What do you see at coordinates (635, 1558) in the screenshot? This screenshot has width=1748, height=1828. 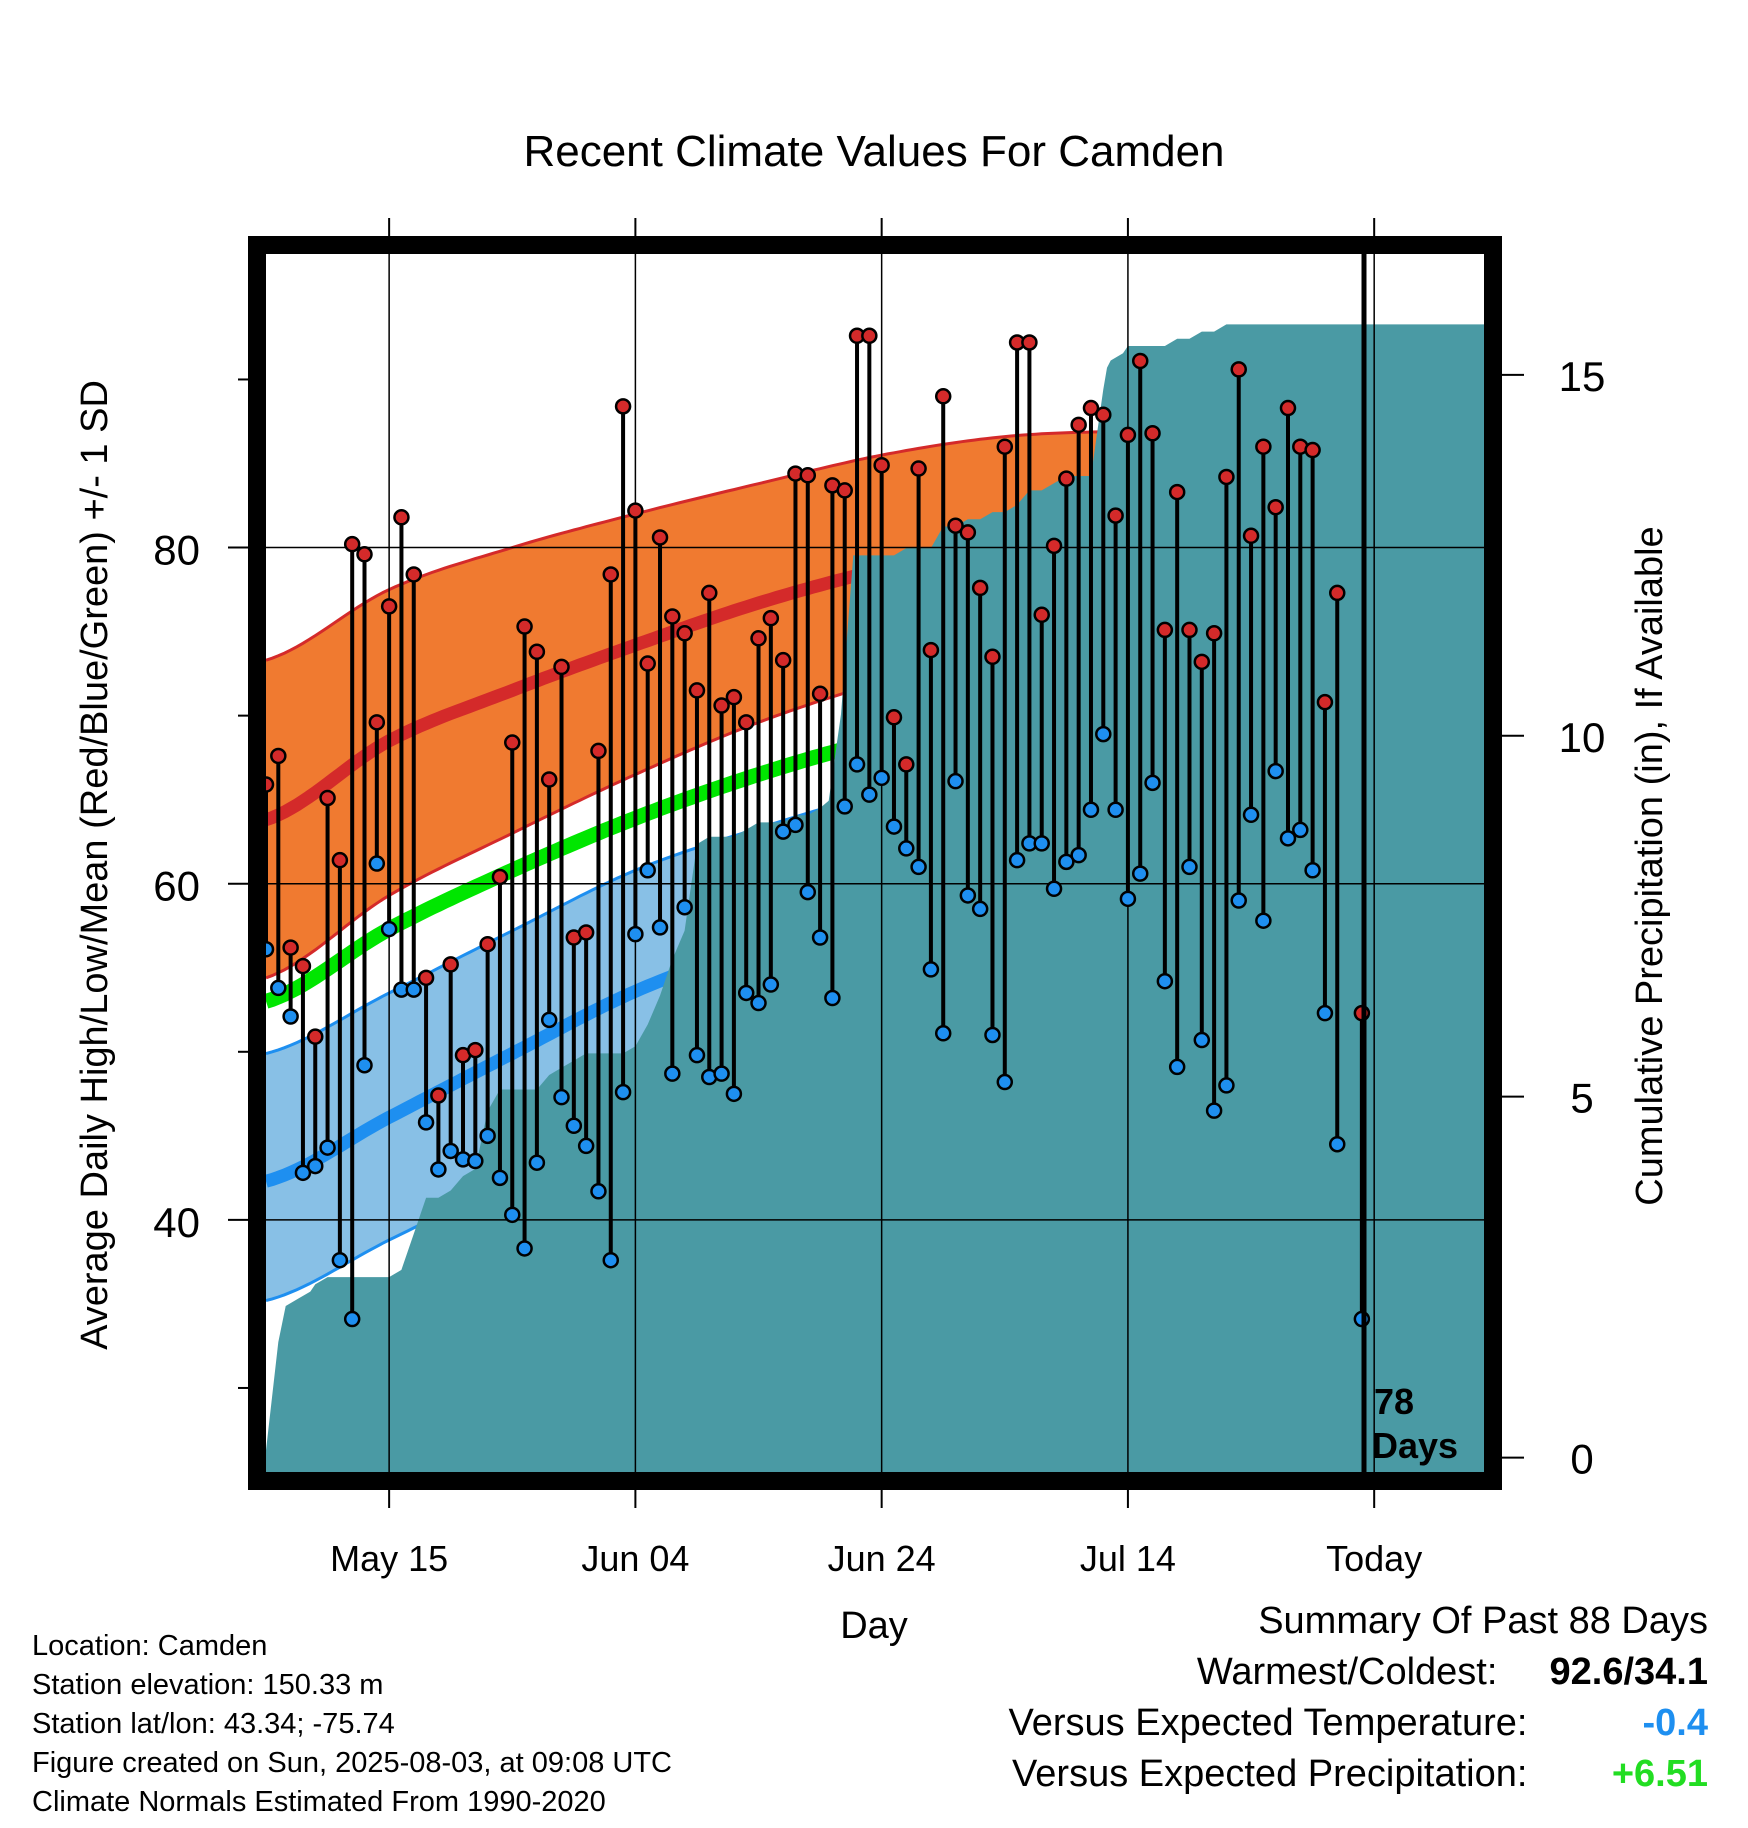 I see `x-tick-label: Jun 04` at bounding box center [635, 1558].